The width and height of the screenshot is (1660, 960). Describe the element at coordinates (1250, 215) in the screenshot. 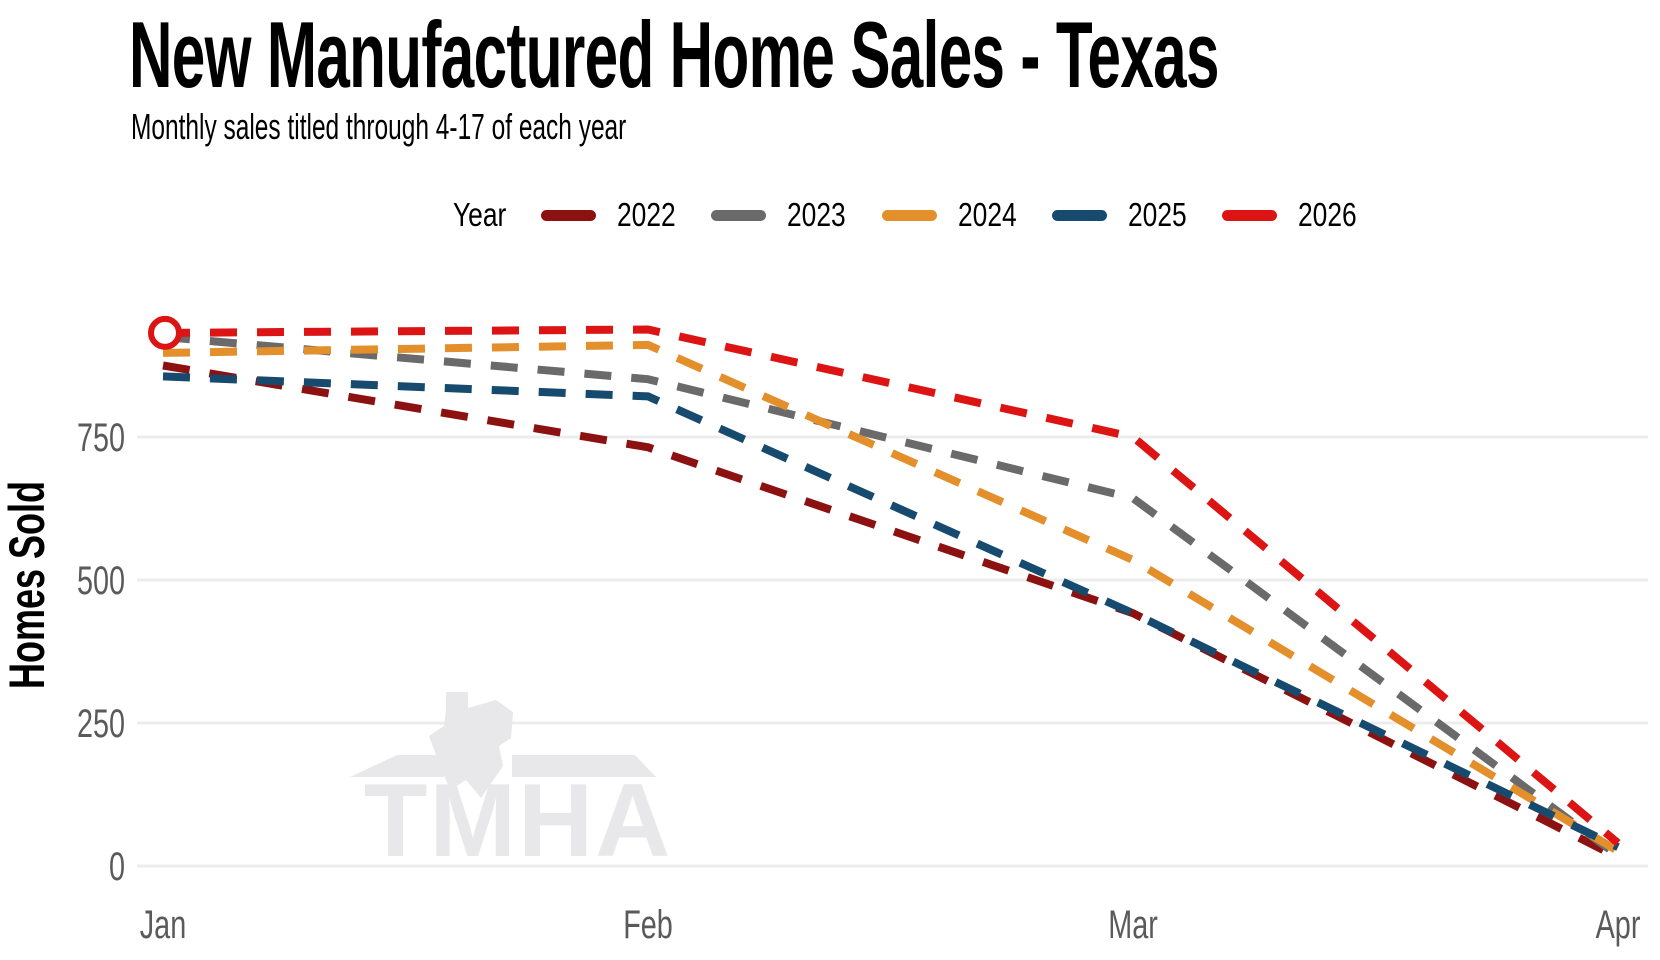

I see `legend-swatch-2026` at that location.